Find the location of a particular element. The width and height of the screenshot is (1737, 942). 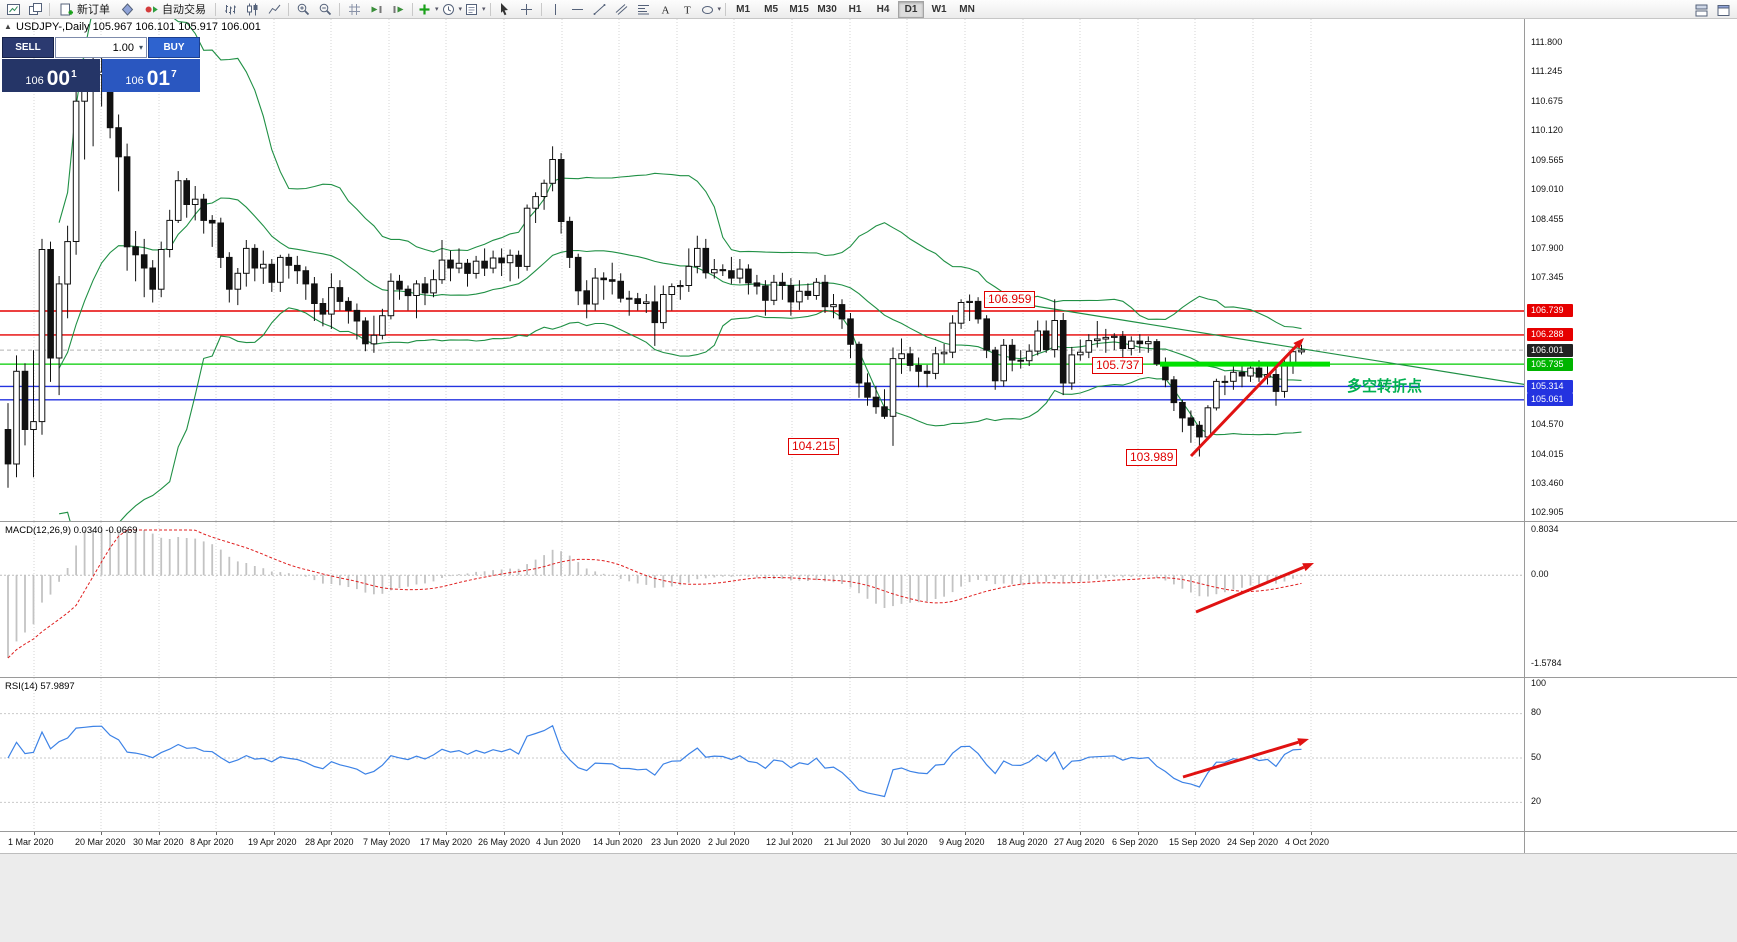

sell-button: SELL is located at coordinates (28, 47).